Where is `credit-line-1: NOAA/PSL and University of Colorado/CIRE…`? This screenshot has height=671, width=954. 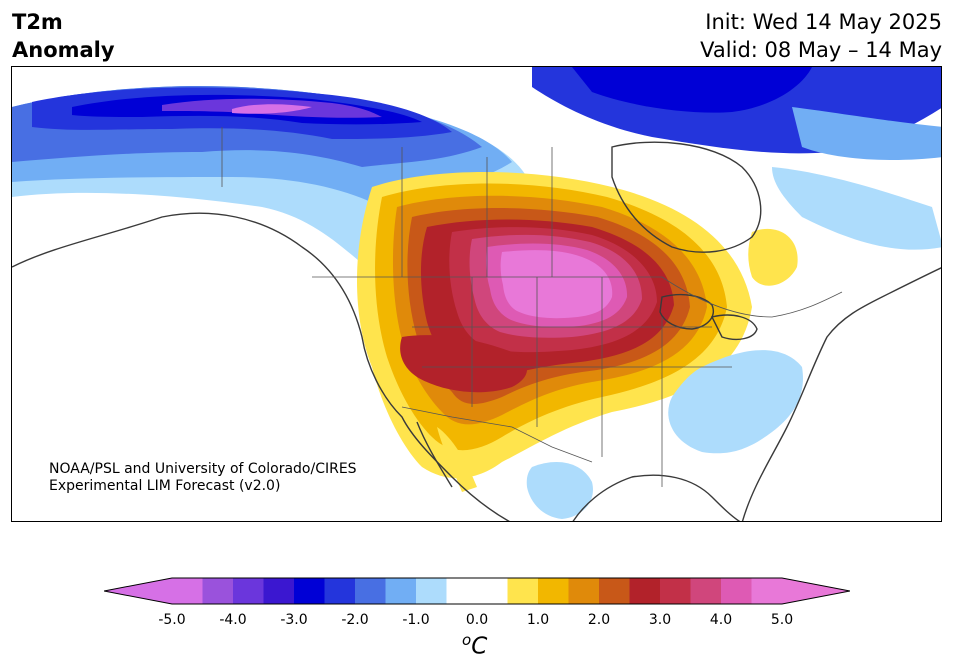 credit-line-1: NOAA/PSL and University of Colorado/CIRE… is located at coordinates (203, 469).